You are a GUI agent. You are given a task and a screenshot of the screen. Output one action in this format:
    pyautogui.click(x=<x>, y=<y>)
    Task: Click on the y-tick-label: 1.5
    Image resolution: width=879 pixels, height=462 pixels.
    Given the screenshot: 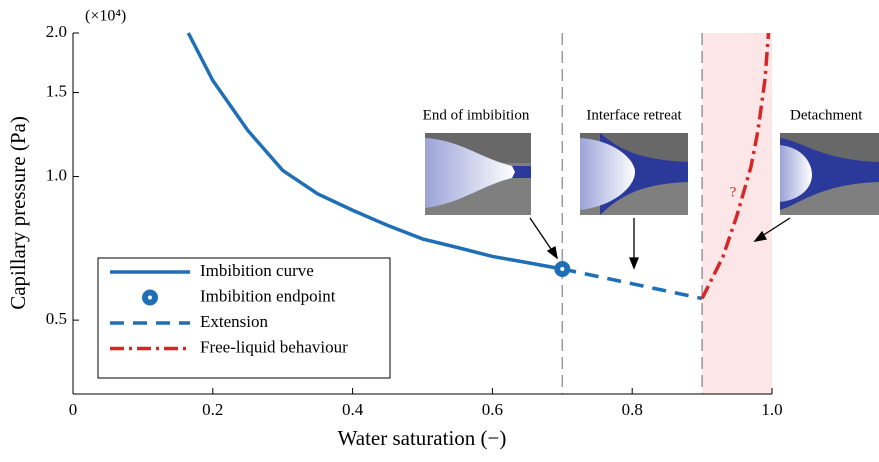 What is the action you would take?
    pyautogui.click(x=56, y=90)
    